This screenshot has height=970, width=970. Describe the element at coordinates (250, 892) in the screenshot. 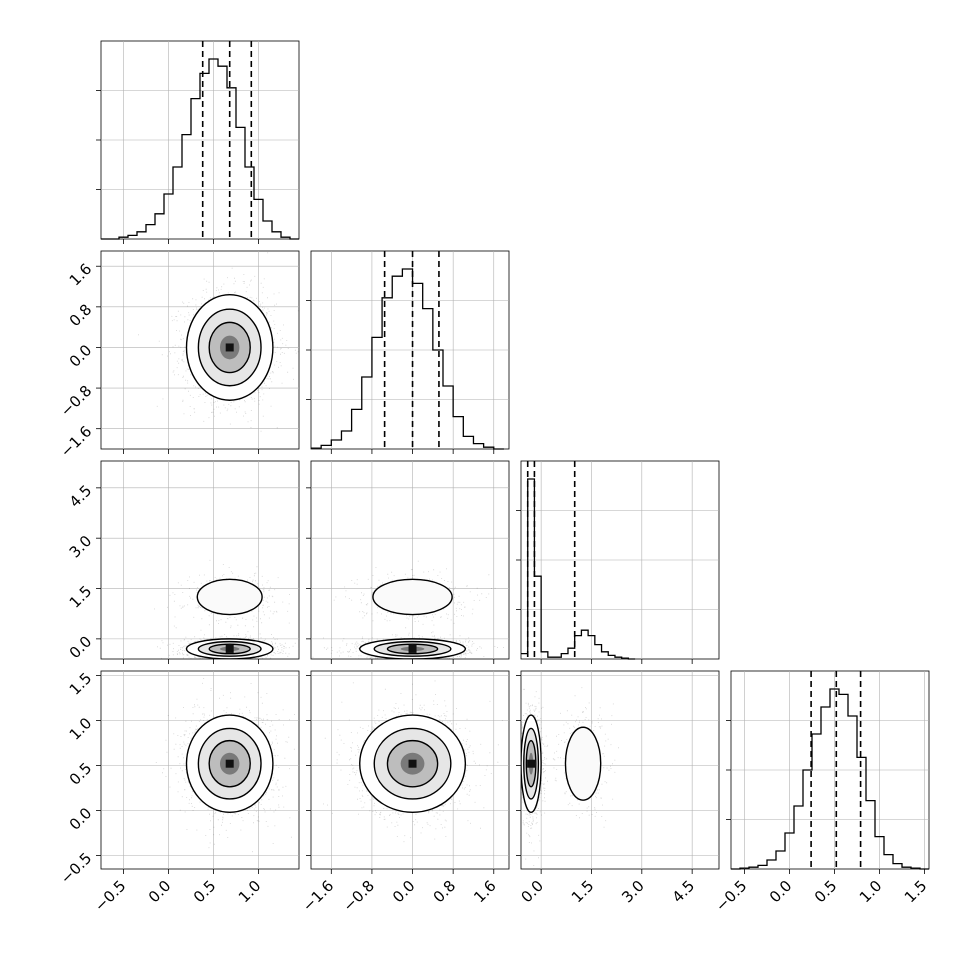

I see `x-tick-label-p0: 1.0` at that location.